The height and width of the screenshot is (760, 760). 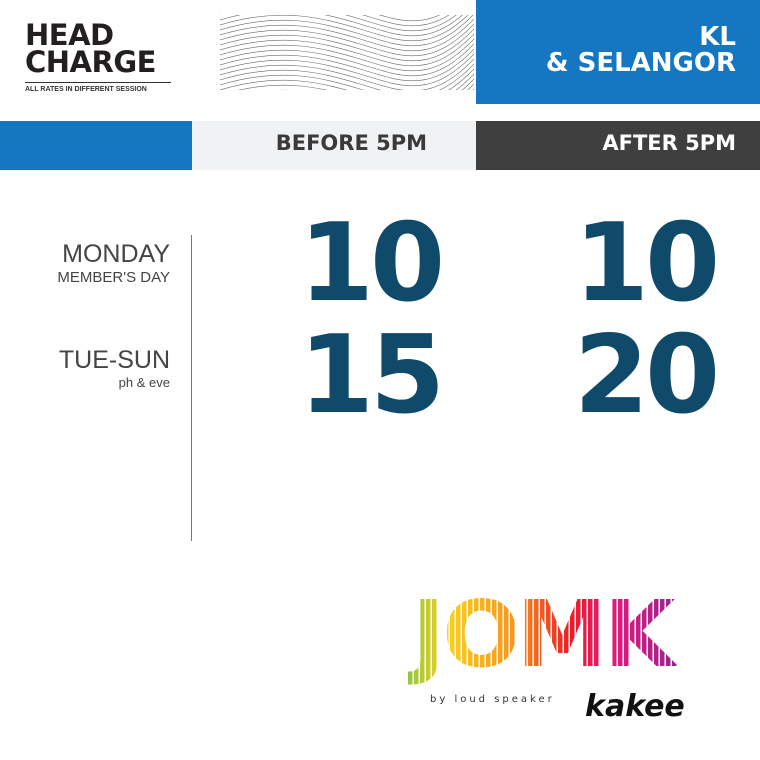 I want to click on logo-script: kakee, so click(x=635, y=706).